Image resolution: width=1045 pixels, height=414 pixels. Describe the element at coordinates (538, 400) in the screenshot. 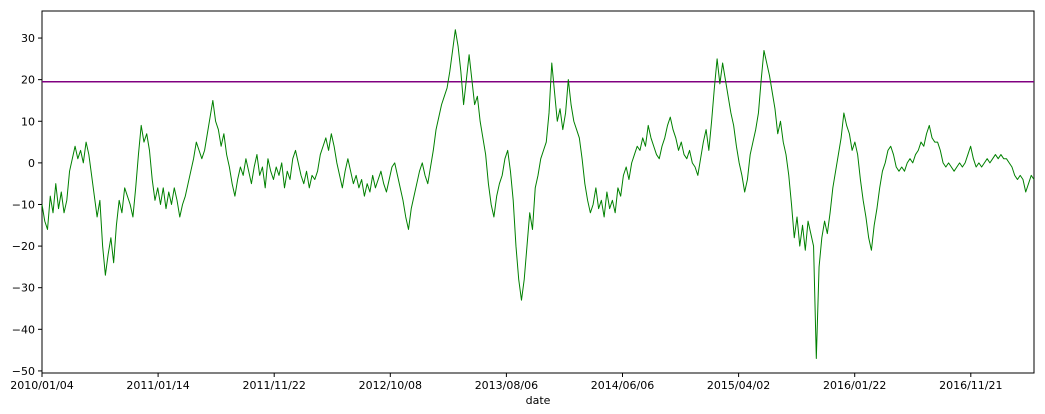

I see `x-axis-label: date` at that location.